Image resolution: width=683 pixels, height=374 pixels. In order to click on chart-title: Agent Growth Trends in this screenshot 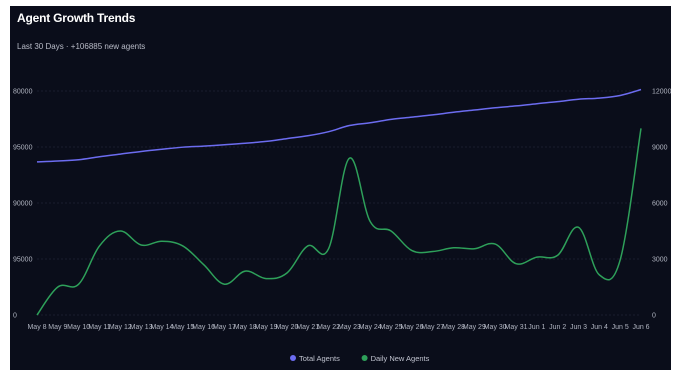, I will do `click(76, 18)`.